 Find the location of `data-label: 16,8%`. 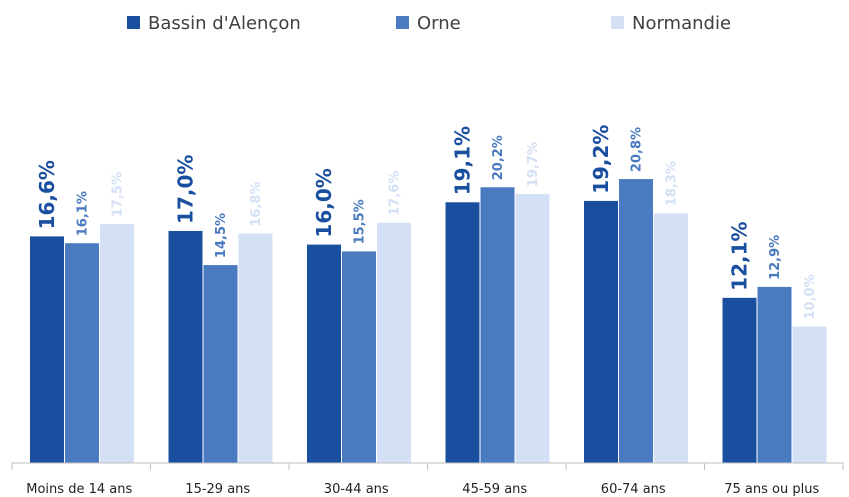

data-label: 16,8% is located at coordinates (256, 204).